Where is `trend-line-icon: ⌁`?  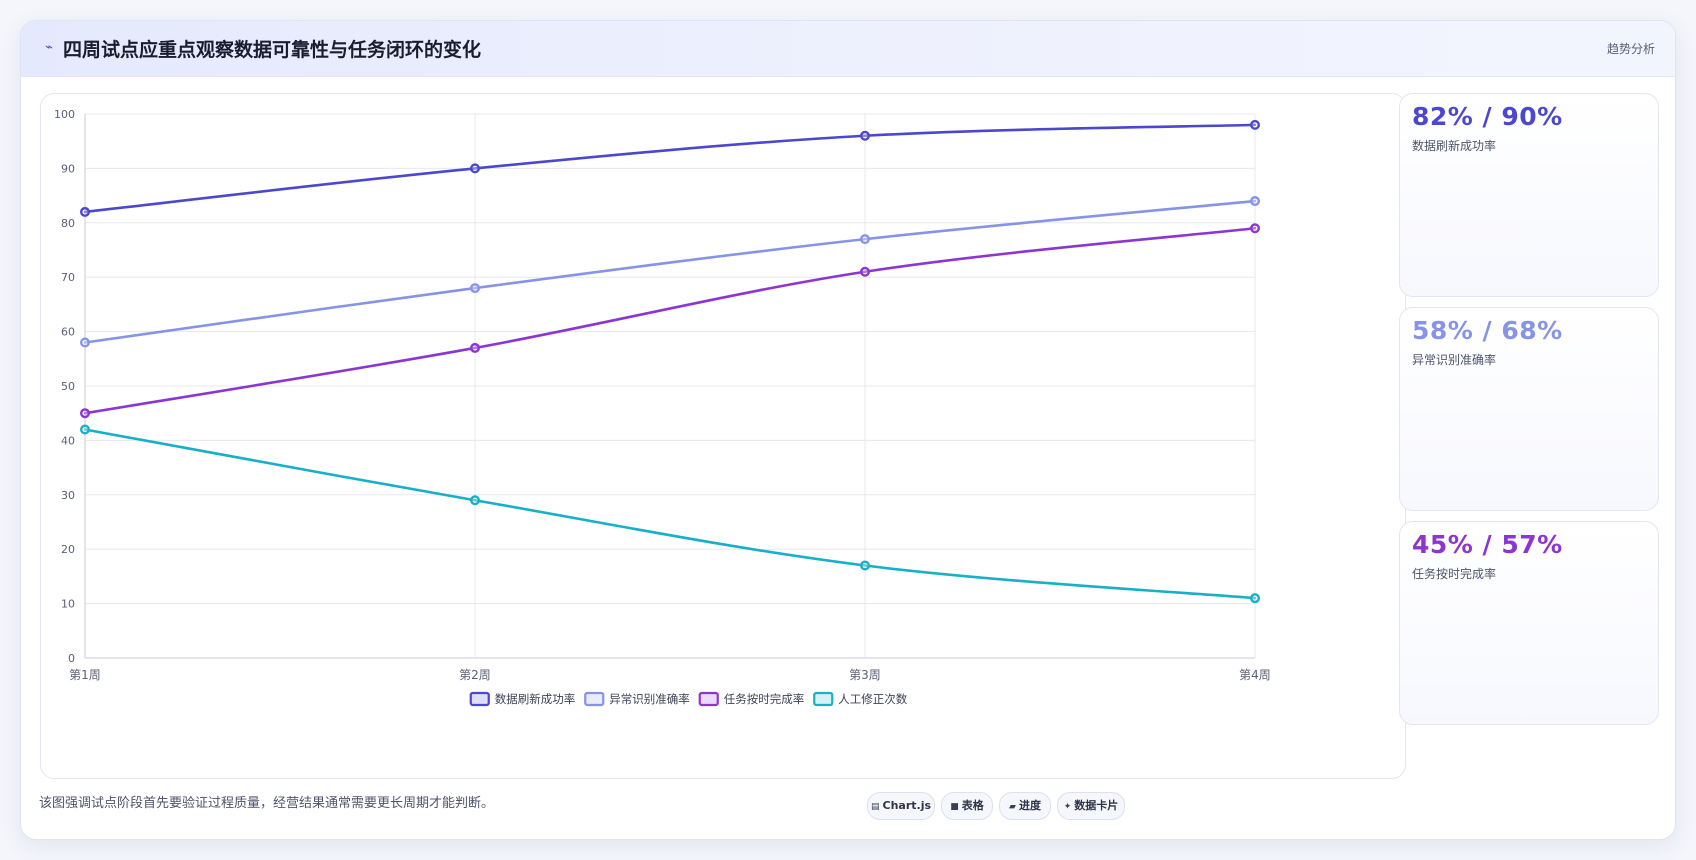
trend-line-icon: ⌁ is located at coordinates (49, 47).